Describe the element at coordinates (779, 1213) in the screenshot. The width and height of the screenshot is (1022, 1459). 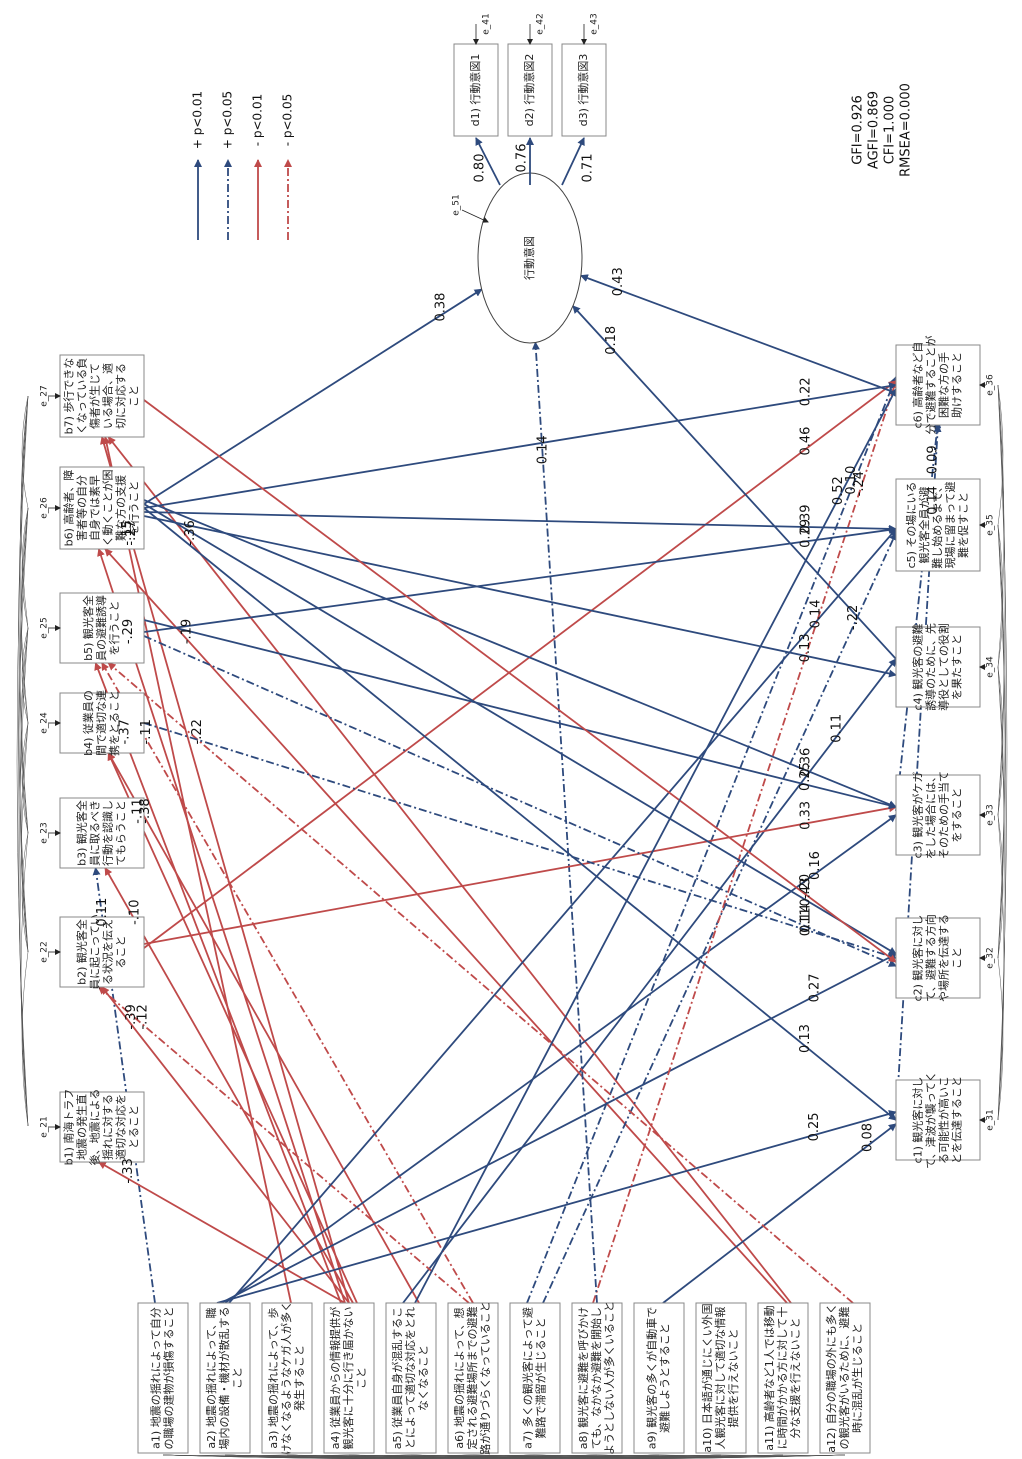
I see `path-a9-c1` at that location.